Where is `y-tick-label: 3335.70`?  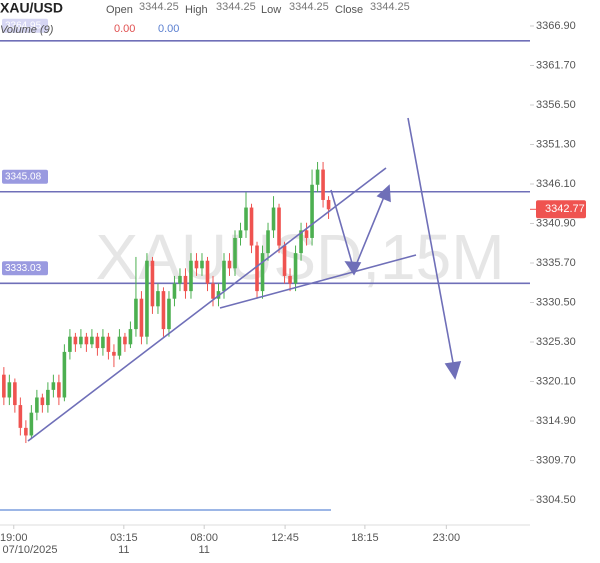
y-tick-label: 3335.70 is located at coordinates (556, 263).